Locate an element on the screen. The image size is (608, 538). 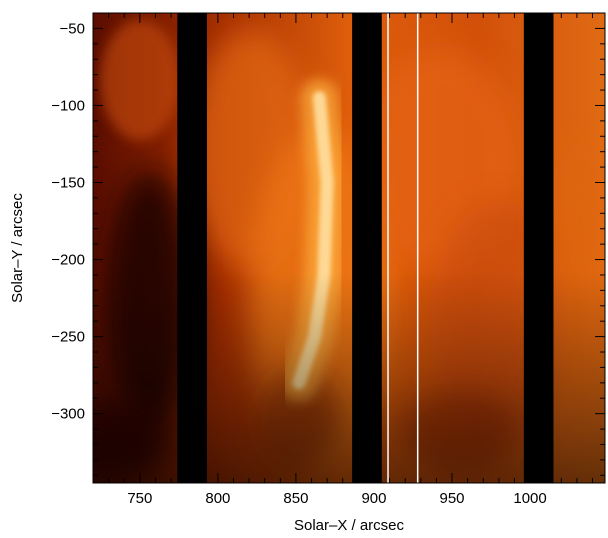
slit-lines is located at coordinates (403, 248).